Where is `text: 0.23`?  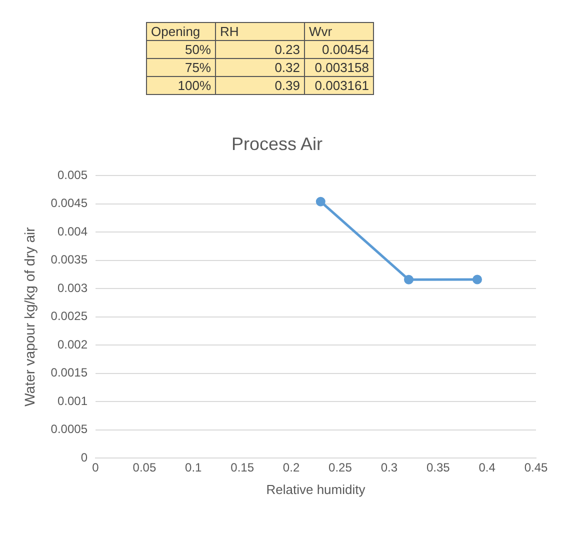
text: 0.23 is located at coordinates (260, 49).